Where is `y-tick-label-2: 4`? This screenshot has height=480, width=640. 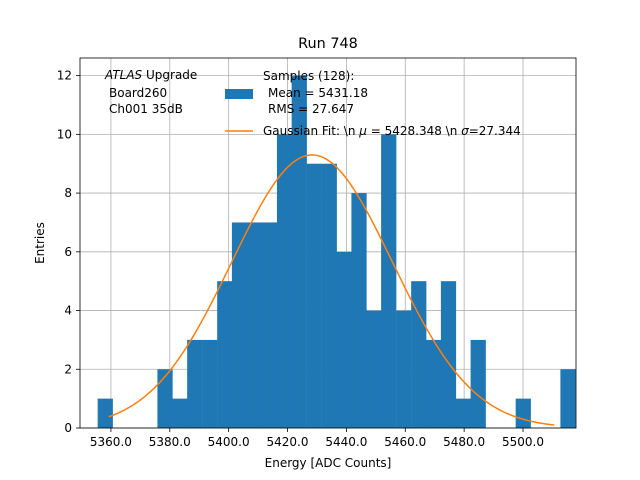
y-tick-label-2: 4 is located at coordinates (68, 311).